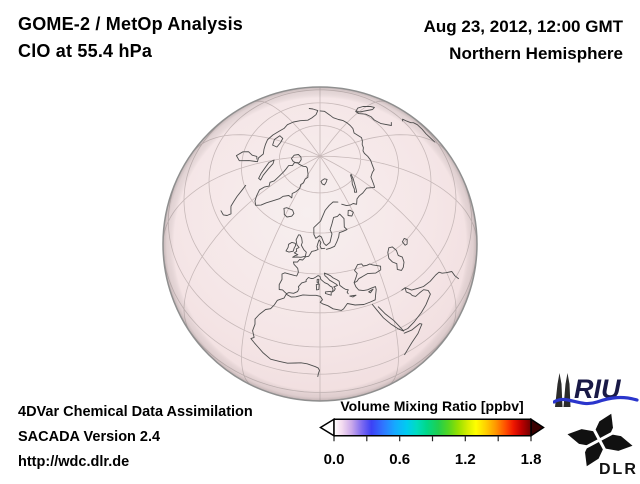 Image resolution: width=640 pixels, height=484 pixels. I want to click on colorbar-tick-labels: 0.0 0.6 1.2 1.8, so click(432, 460).